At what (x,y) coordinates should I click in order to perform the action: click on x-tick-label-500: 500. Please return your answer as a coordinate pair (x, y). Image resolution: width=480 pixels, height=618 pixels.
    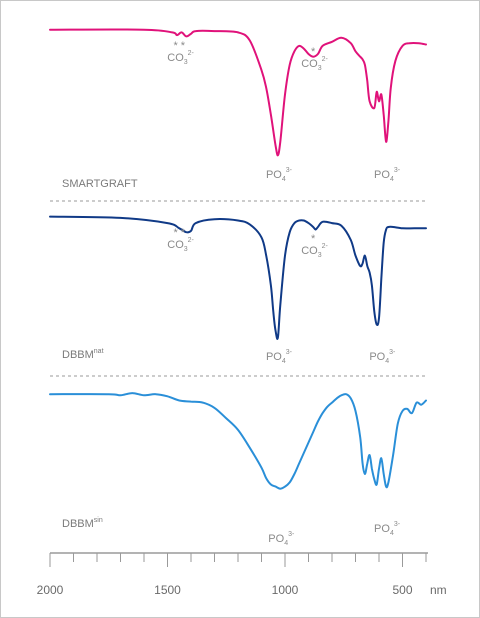
    Looking at the image, I should click on (402, 590).